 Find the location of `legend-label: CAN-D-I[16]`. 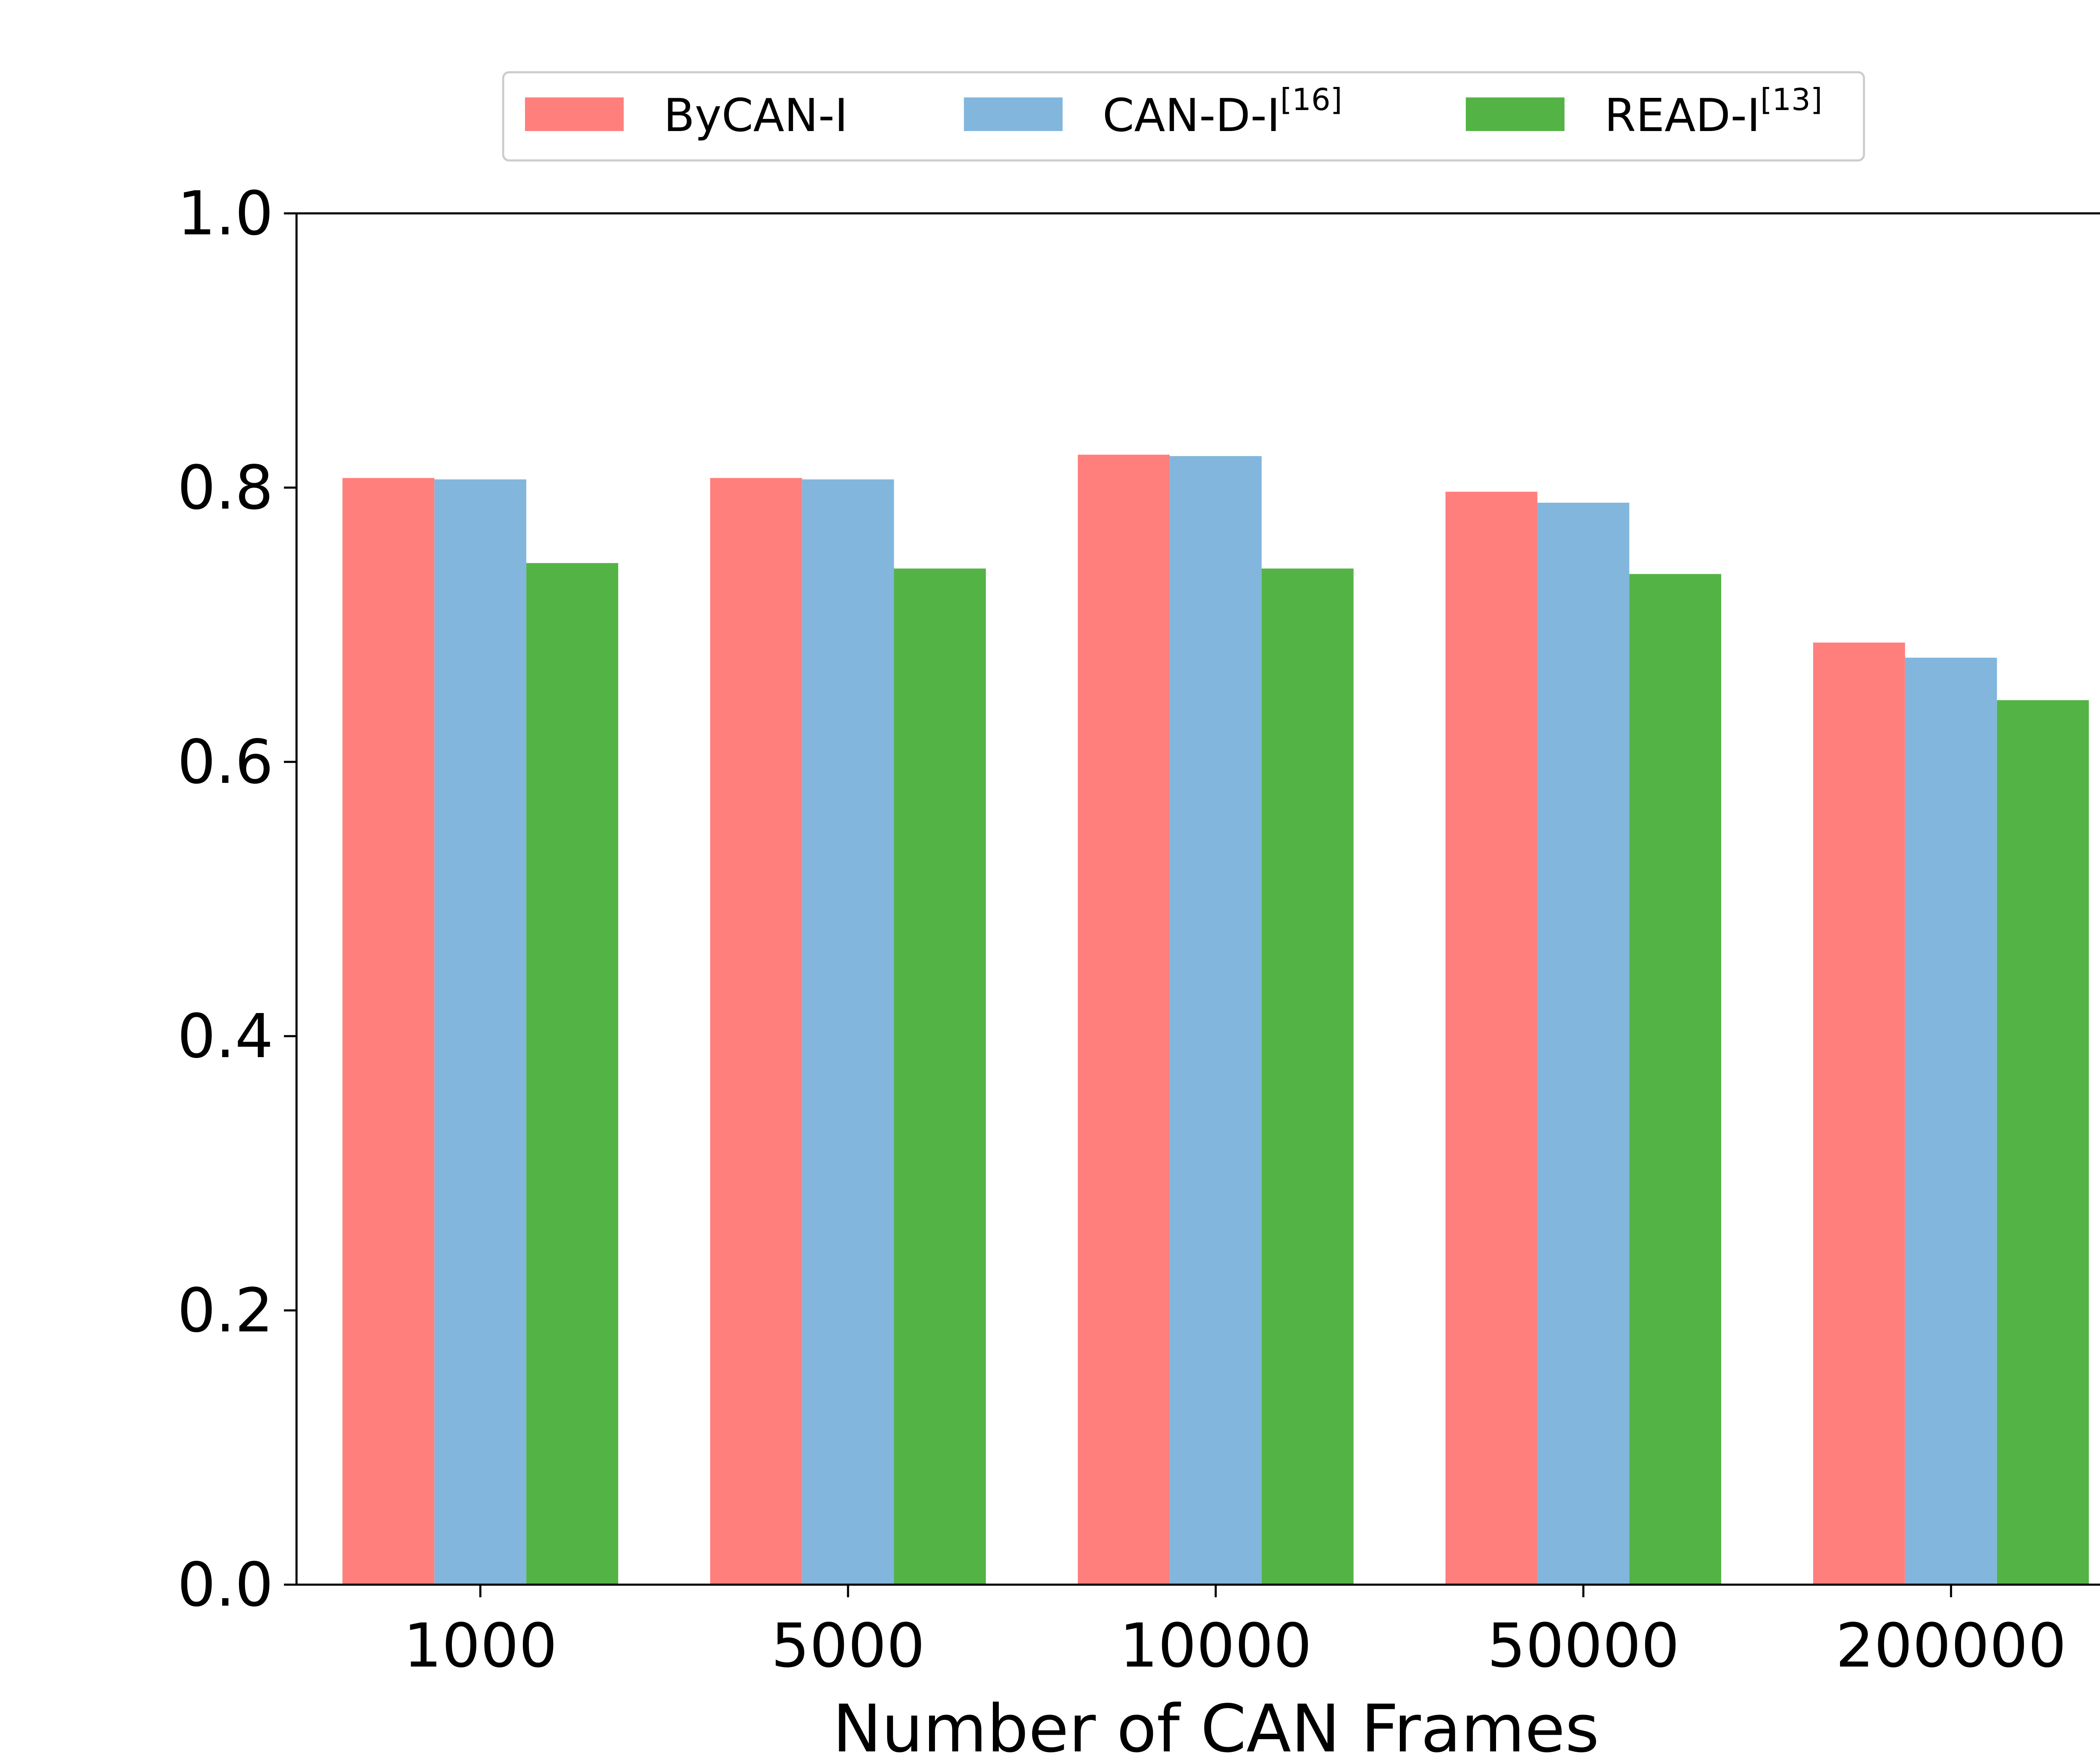

legend-label: CAN-D-I[16] is located at coordinates (1222, 112).